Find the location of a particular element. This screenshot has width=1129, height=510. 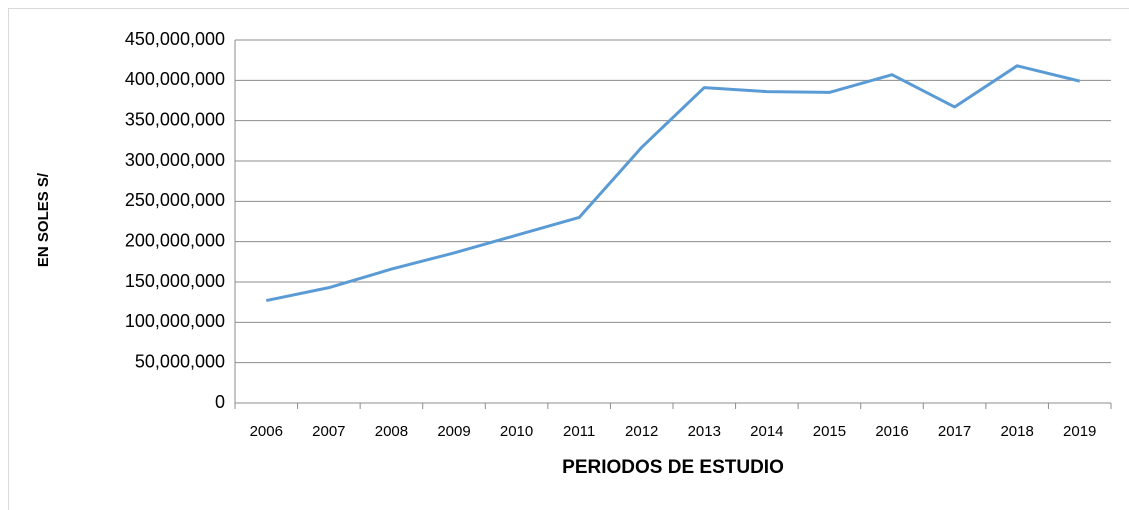

y-tick-label: 400,000,000 is located at coordinates (175, 79).